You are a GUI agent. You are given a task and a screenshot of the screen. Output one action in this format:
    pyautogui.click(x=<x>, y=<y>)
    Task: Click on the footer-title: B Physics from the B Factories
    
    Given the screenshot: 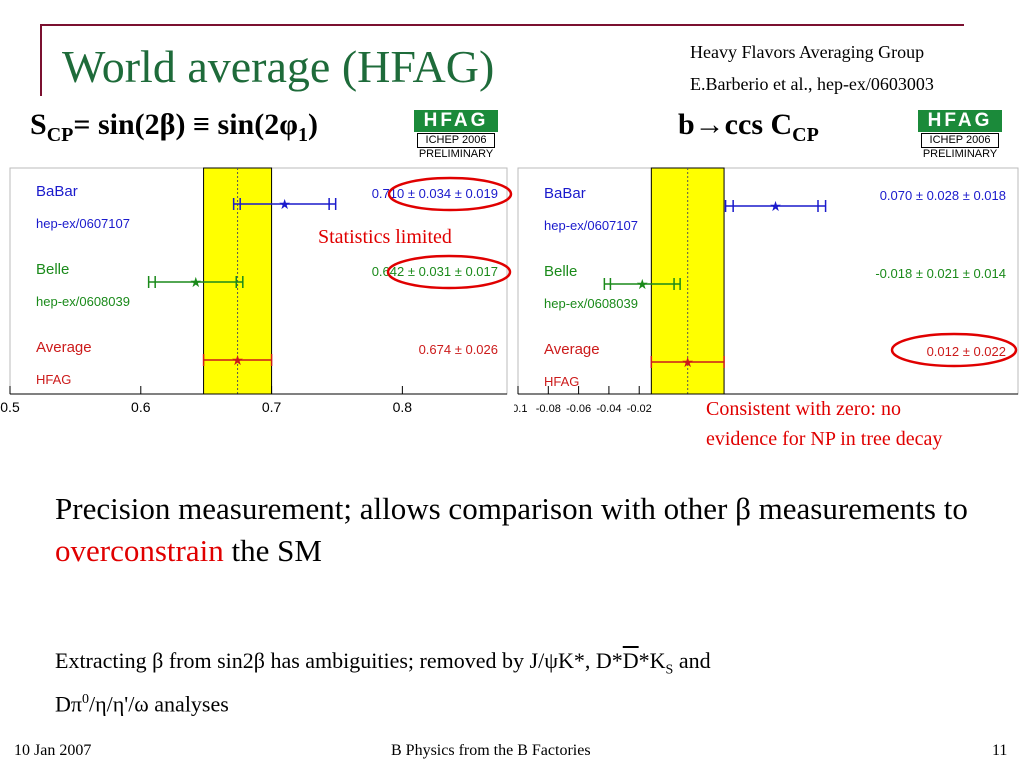 What is the action you would take?
    pyautogui.click(x=491, y=750)
    